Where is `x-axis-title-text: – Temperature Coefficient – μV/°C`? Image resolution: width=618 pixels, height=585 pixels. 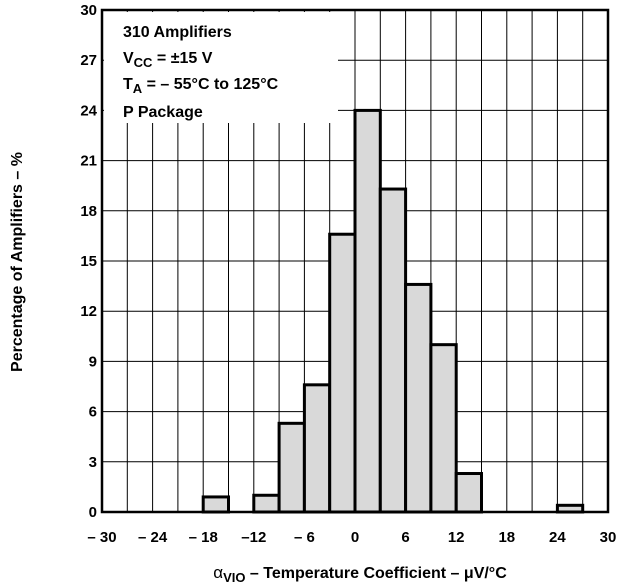 x-axis-title-text: – Temperature Coefficient – μV/°C is located at coordinates (376, 573).